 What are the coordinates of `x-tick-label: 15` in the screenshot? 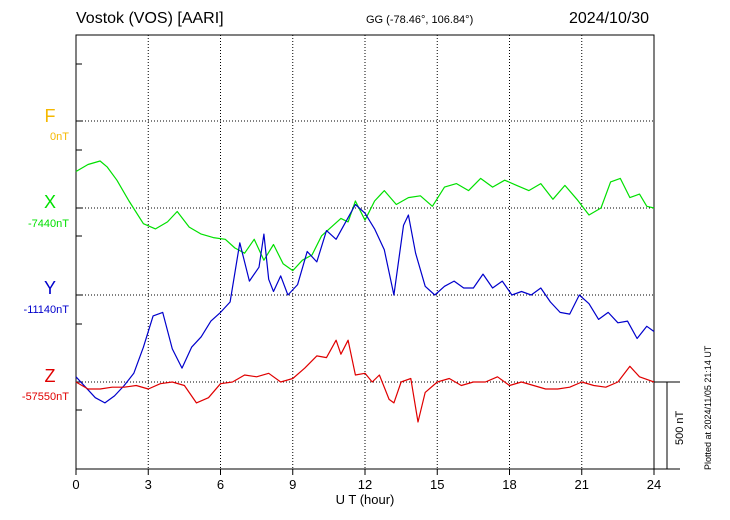 It's located at (437, 484).